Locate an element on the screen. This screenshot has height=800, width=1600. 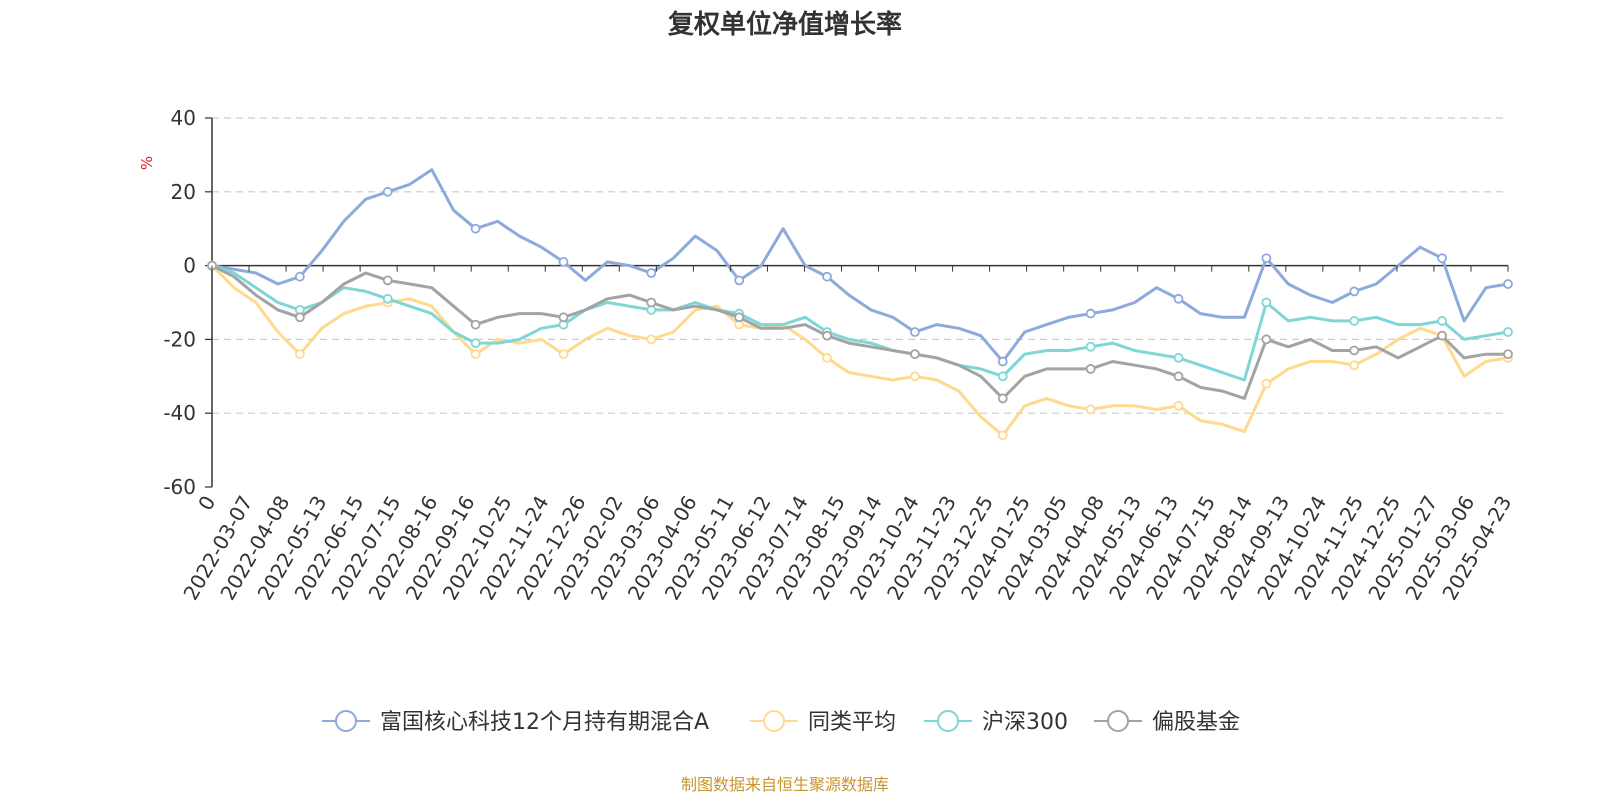
source-note: 制图数据来自恒生聚源数据库 is located at coordinates (785, 784).